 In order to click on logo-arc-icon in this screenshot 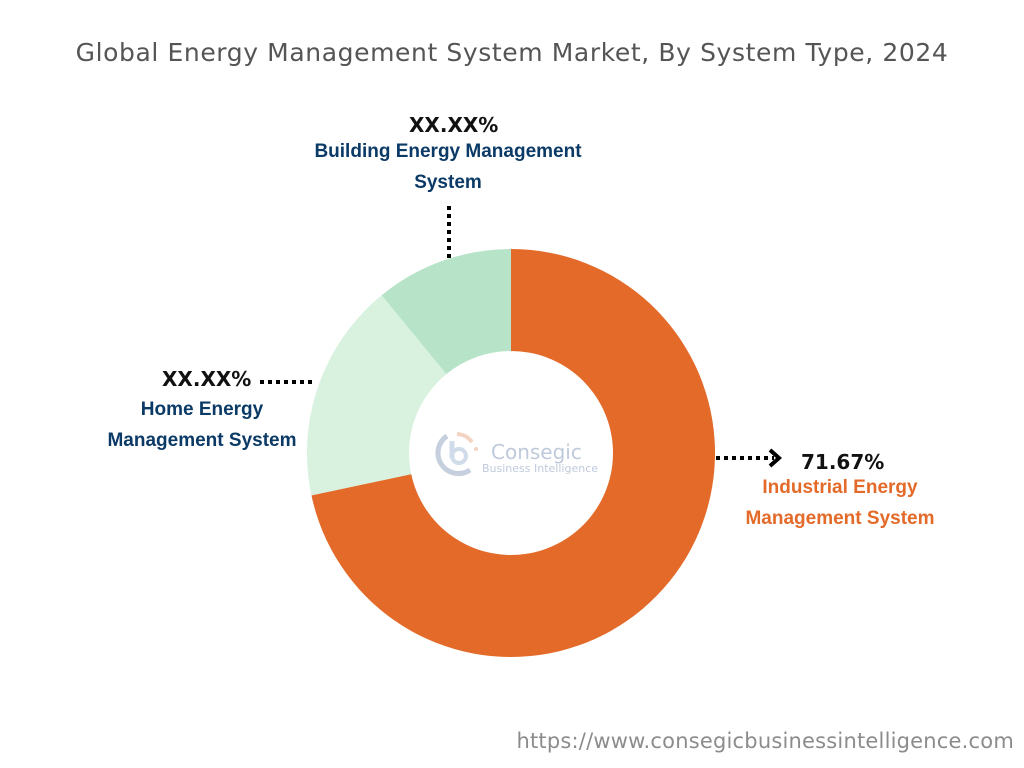, I will do `click(453, 454)`.